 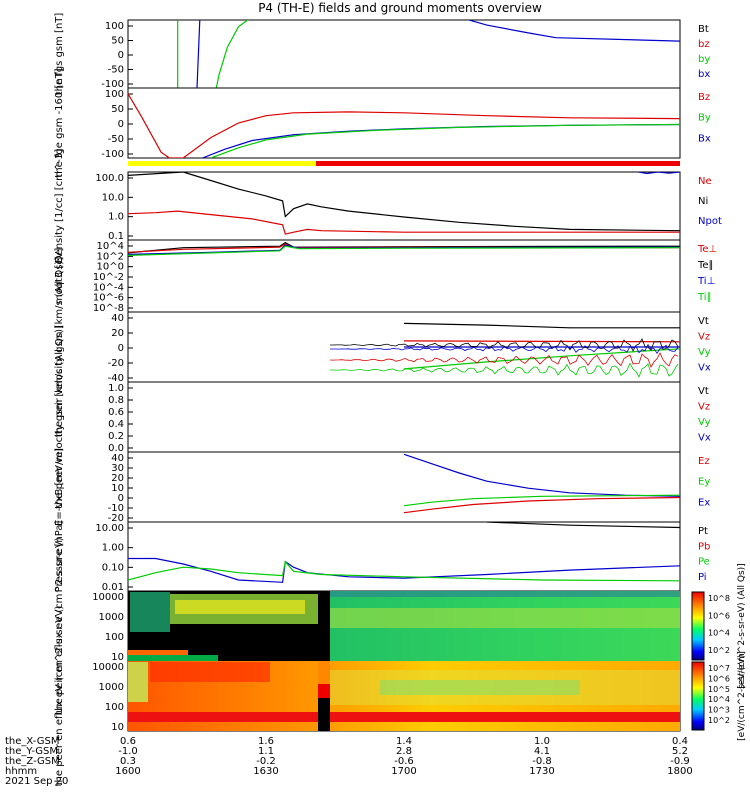 What do you see at coordinates (703, 531) in the screenshot?
I see `legend-entry: Pt` at bounding box center [703, 531].